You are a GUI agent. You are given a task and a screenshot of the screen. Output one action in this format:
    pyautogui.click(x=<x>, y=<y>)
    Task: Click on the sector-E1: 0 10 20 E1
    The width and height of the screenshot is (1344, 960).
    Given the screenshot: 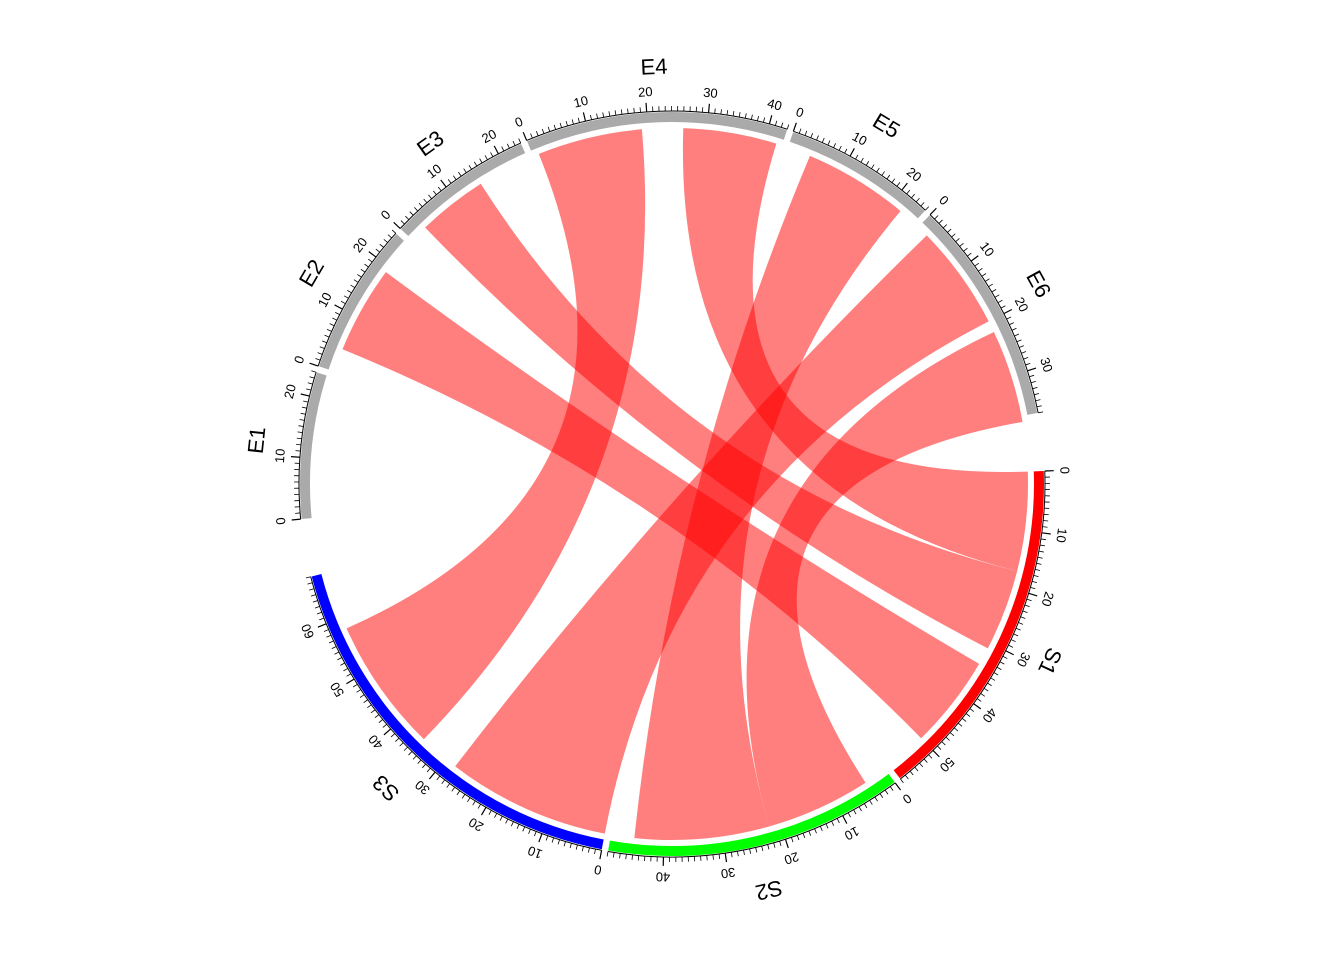 What is the action you would take?
    pyautogui.click(x=285, y=447)
    